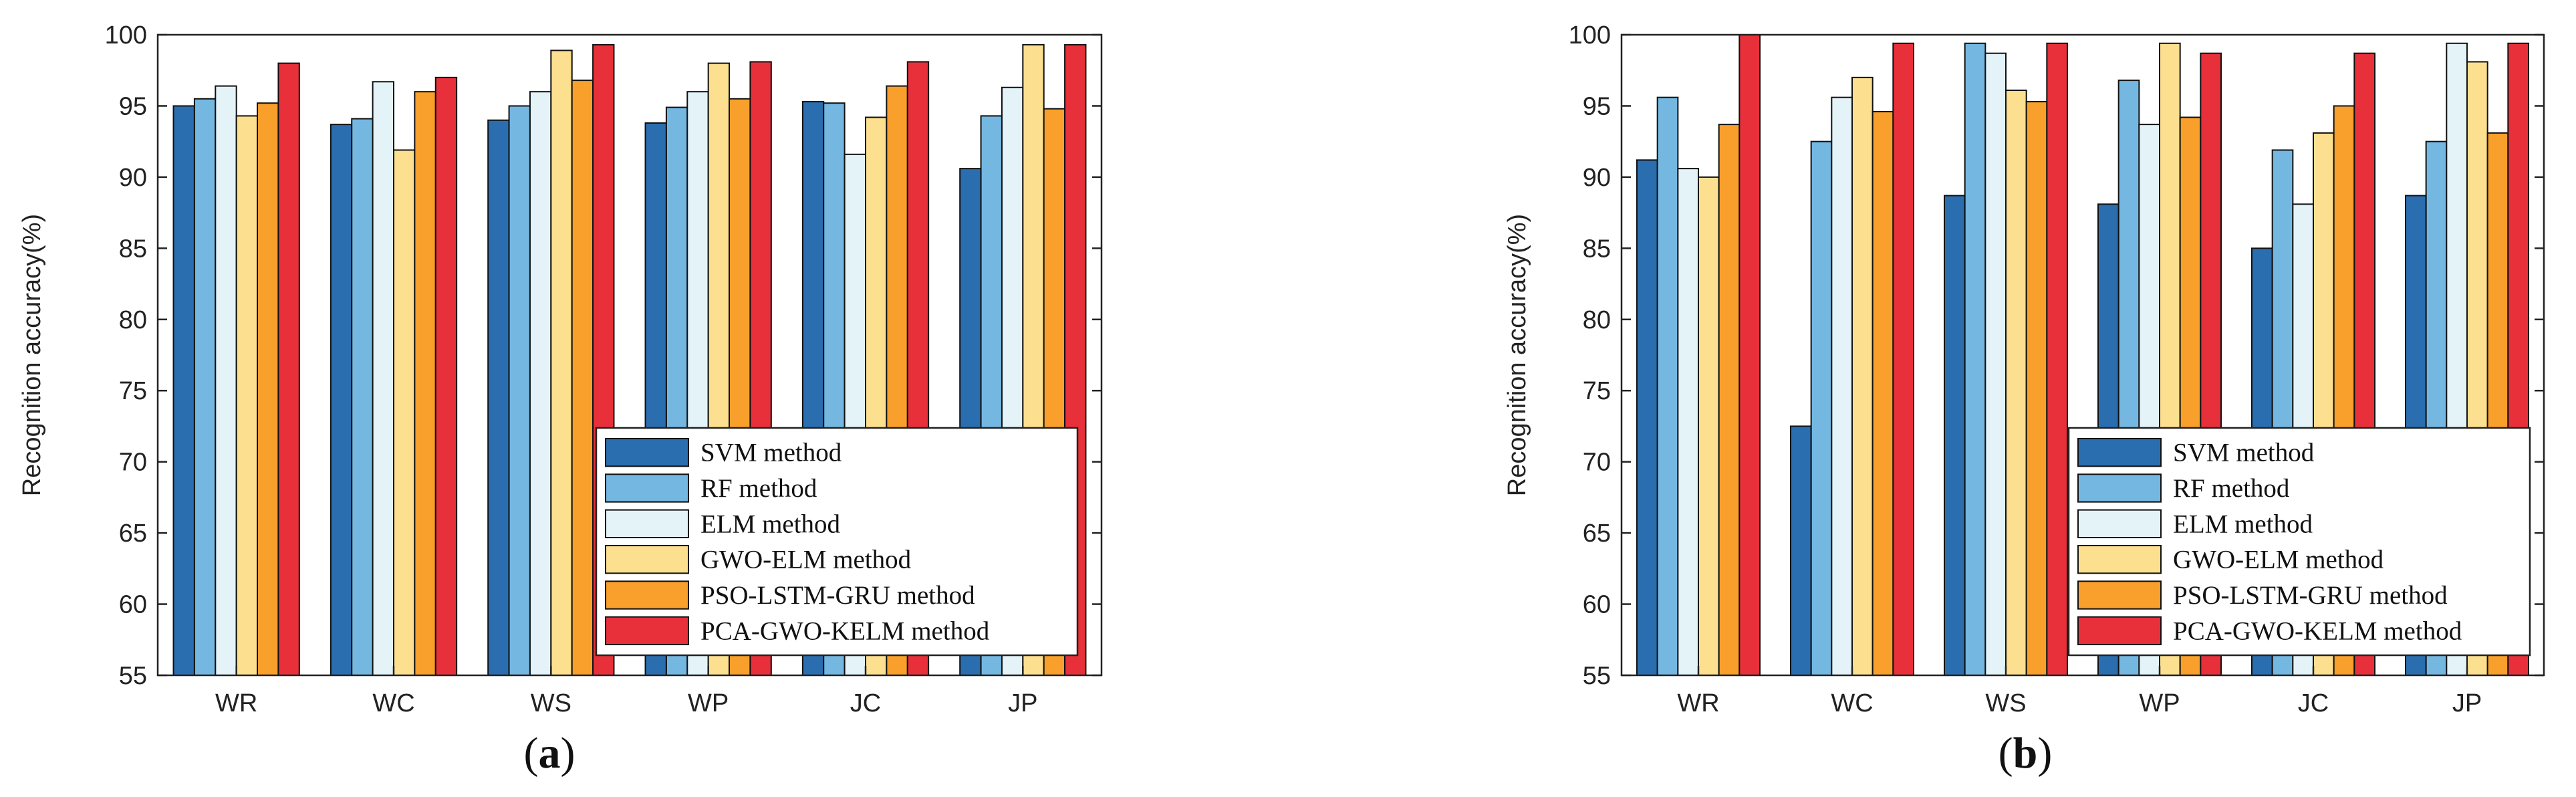 This screenshot has width=2576, height=797. Describe the element at coordinates (133, 249) in the screenshot. I see `y-tick-label: 85` at that location.